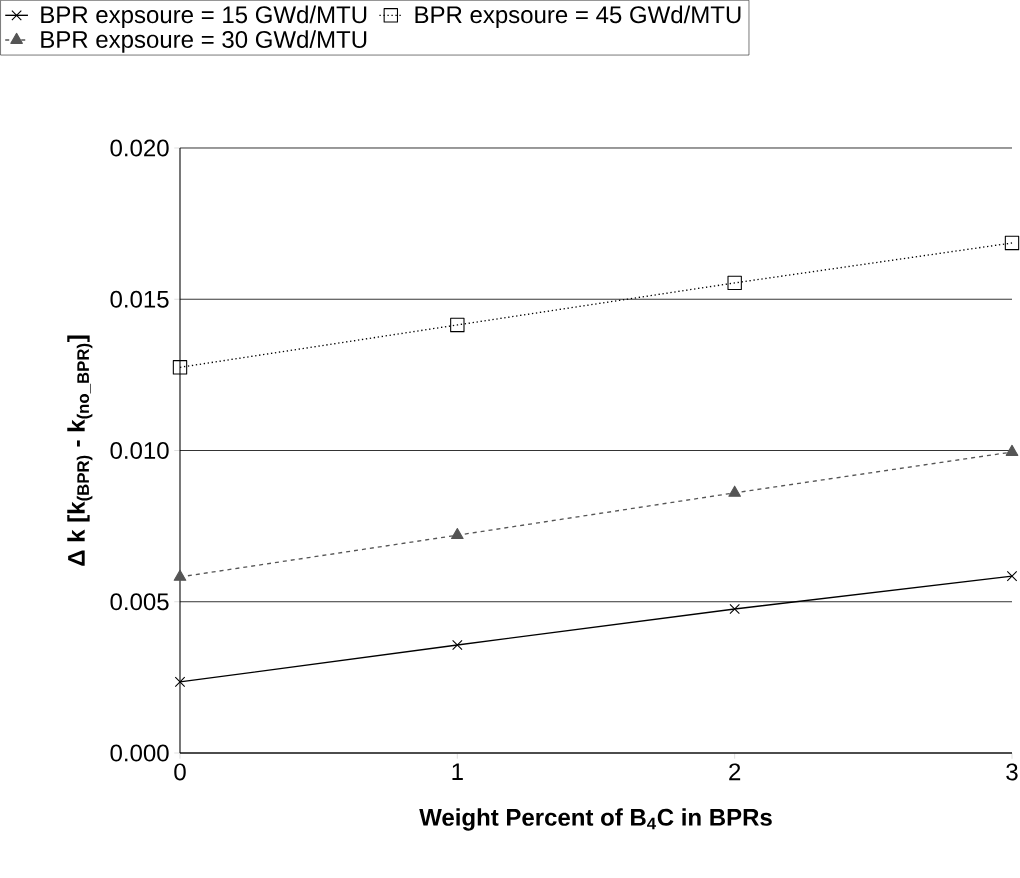 Image resolution: width=1020 pixels, height=878 pixels. What do you see at coordinates (578, 16) in the screenshot?
I see `legend-label: BPR expsoure = 45 GWd/MTU` at bounding box center [578, 16].